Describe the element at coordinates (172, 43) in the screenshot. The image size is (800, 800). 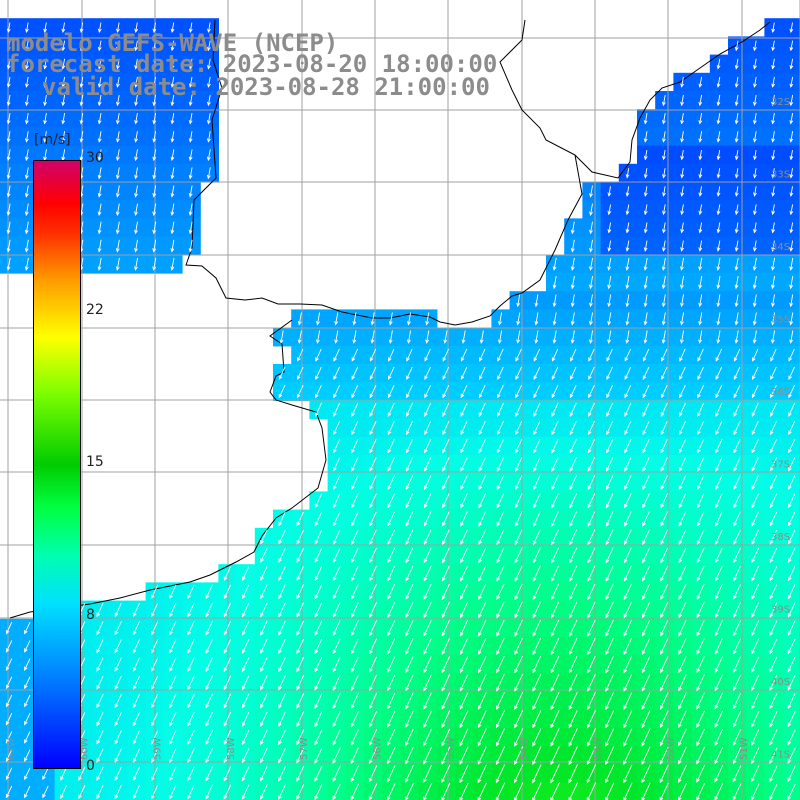
I see `map-title-model: modelo GEFS-WAVE (NCEP)` at that location.